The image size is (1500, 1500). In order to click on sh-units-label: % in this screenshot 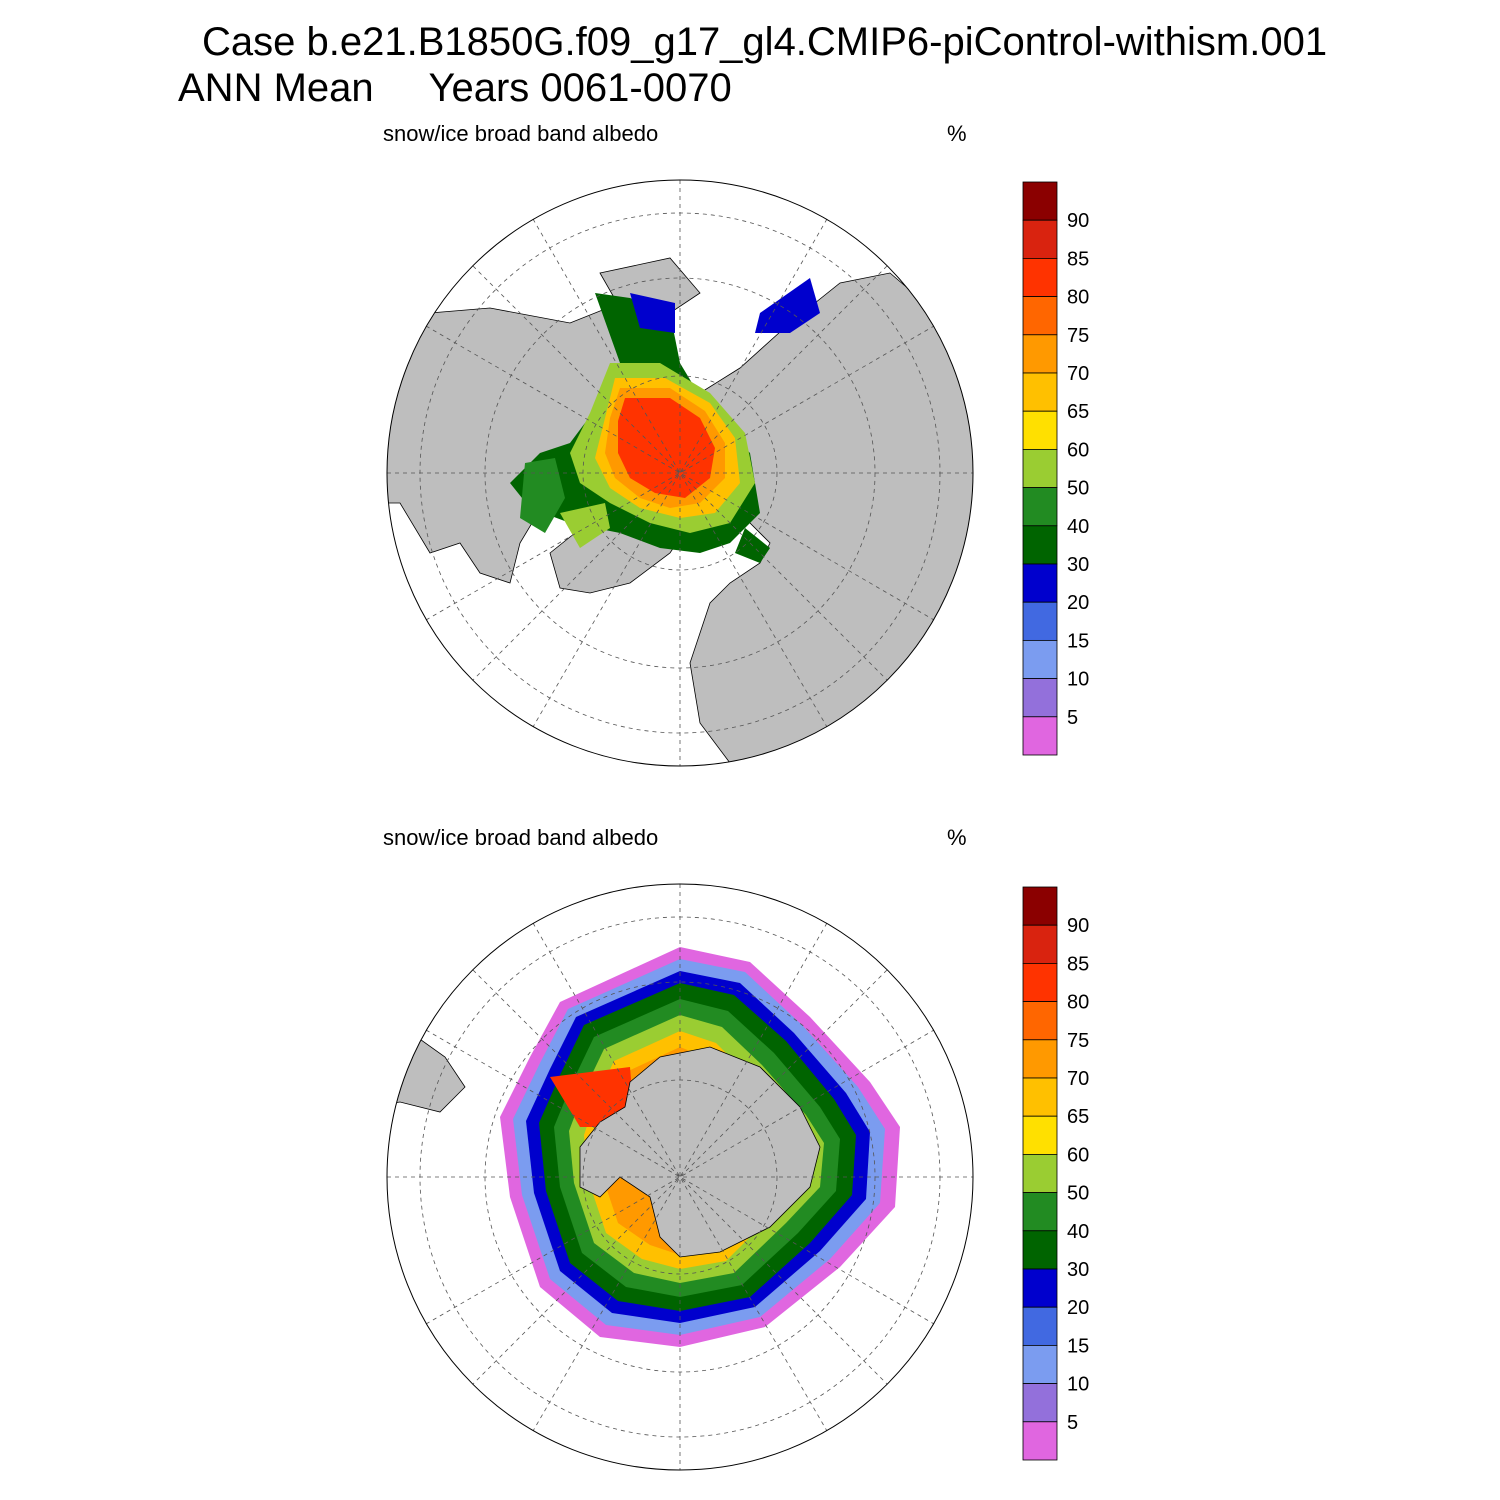, I will do `click(957, 837)`.